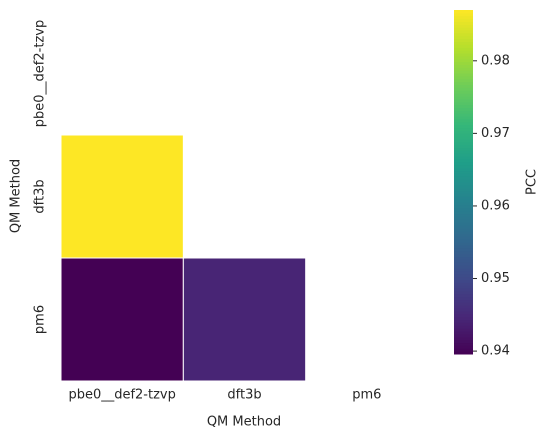 Image resolution: width=550 pixels, height=441 pixels. Describe the element at coordinates (40, 73) in the screenshot. I see `y-tick-label: pbe0__def2-tzvp` at that location.